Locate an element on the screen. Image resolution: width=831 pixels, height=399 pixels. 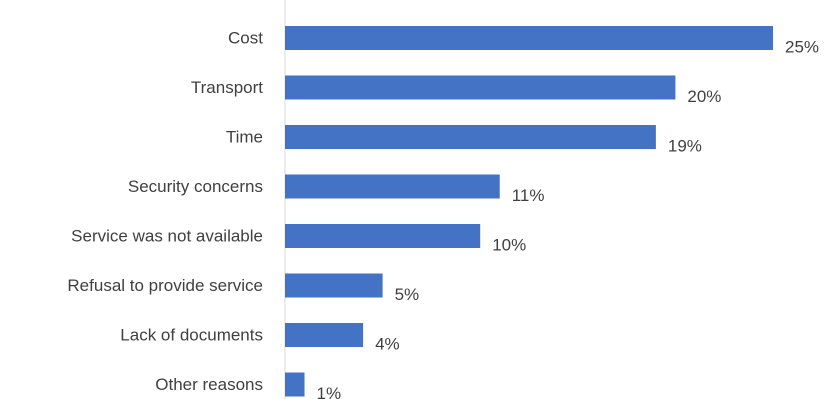
value-label: 4% is located at coordinates (387, 344).